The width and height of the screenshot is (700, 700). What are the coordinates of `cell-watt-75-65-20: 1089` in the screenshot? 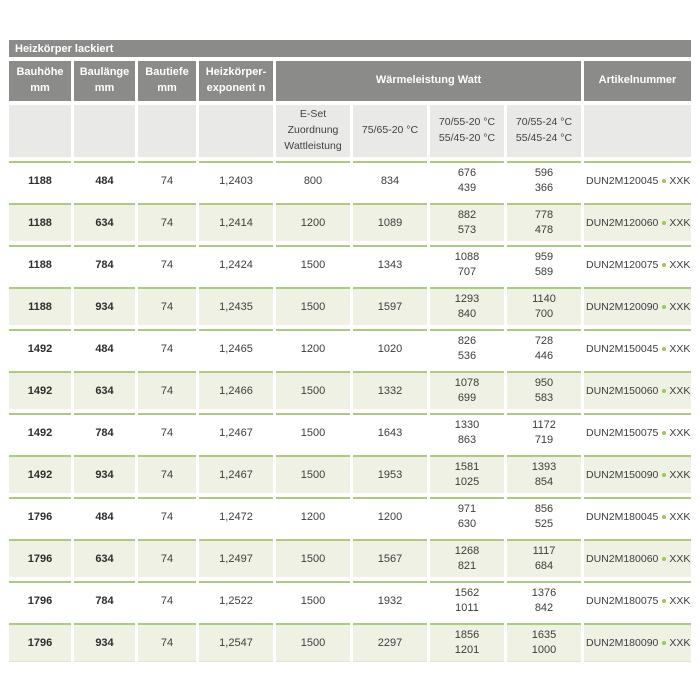 It's located at (390, 222).